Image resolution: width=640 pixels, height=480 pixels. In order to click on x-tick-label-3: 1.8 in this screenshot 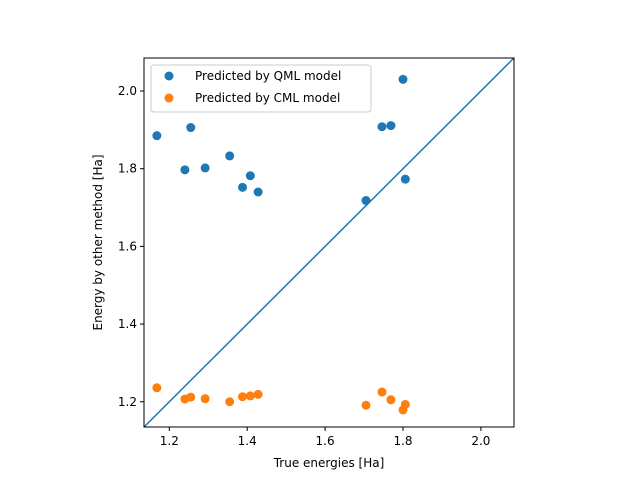, I will do `click(402, 441)`.